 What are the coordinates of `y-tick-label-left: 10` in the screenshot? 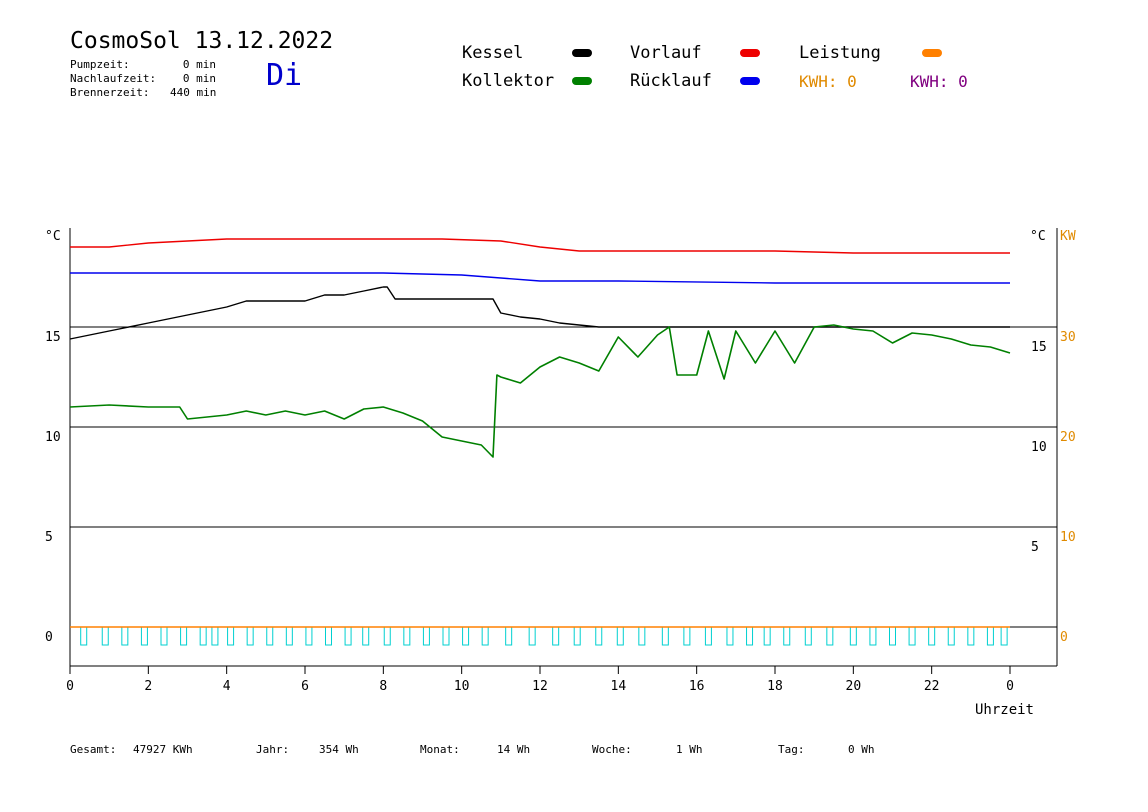 It's located at (53, 437).